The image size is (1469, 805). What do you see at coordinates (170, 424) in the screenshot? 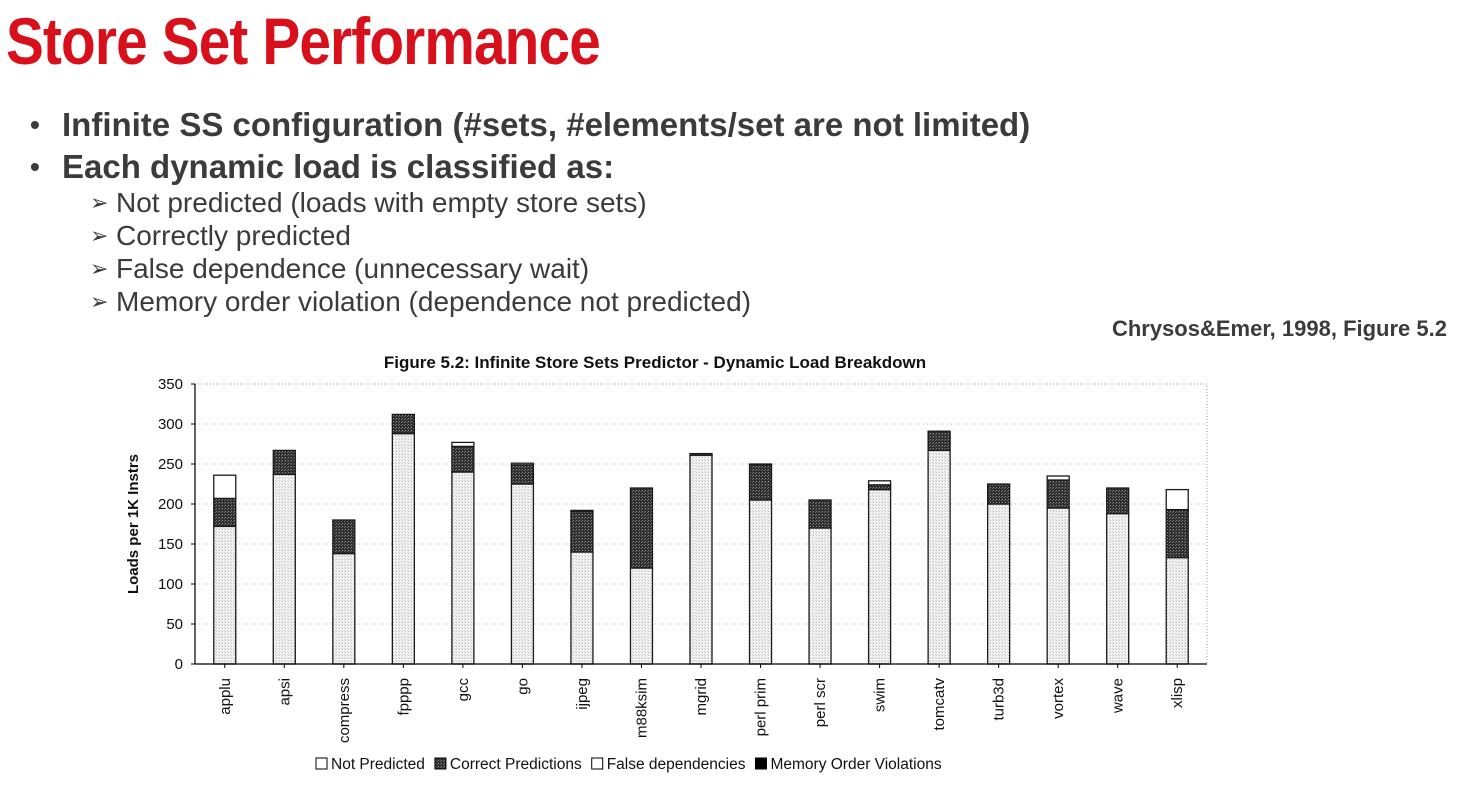
I see `y-tick-label: 300` at bounding box center [170, 424].